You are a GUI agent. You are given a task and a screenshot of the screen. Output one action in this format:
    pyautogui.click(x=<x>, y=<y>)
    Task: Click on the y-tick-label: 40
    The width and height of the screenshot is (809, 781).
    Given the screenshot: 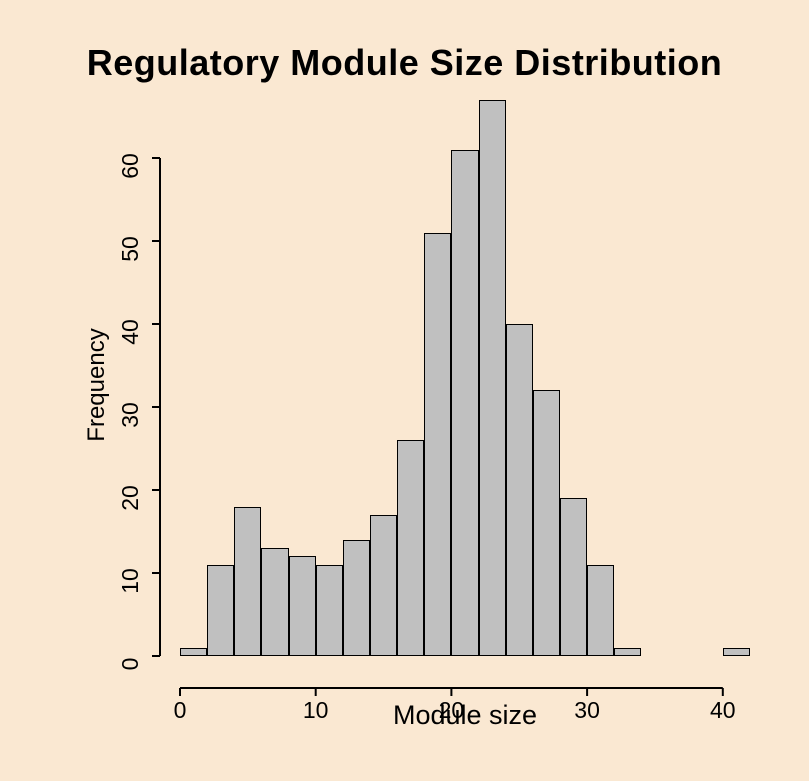 What is the action you would take?
    pyautogui.click(x=130, y=332)
    